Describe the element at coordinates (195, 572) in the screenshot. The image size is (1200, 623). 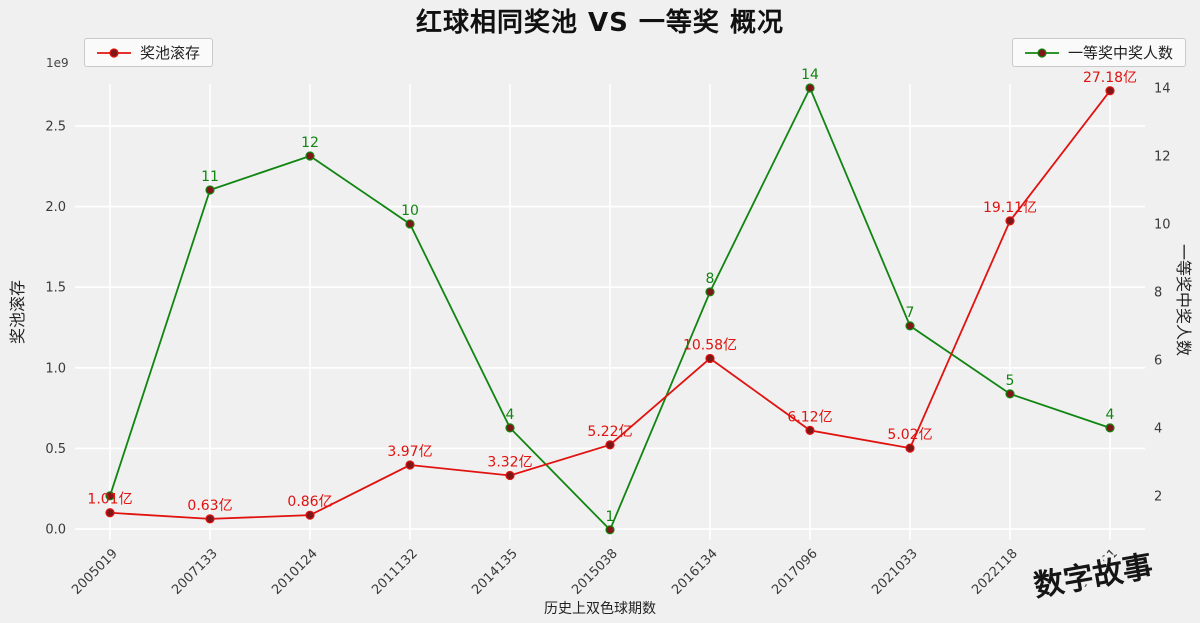
I see `x-axis-tick-label: 2007133` at that location.